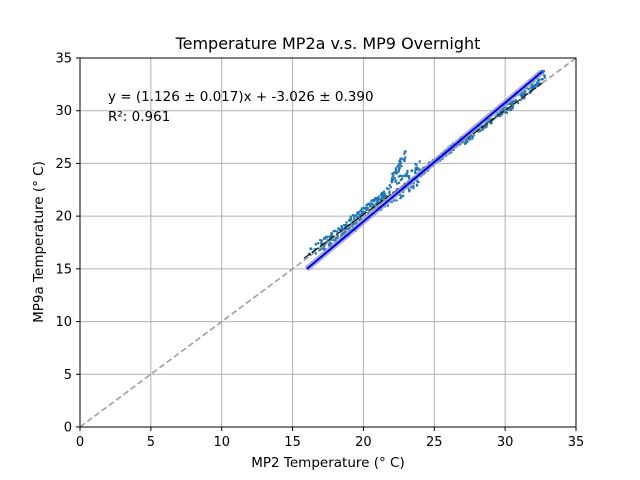 The image size is (640, 480). I want to click on y-tick-label: 10, so click(63, 322).